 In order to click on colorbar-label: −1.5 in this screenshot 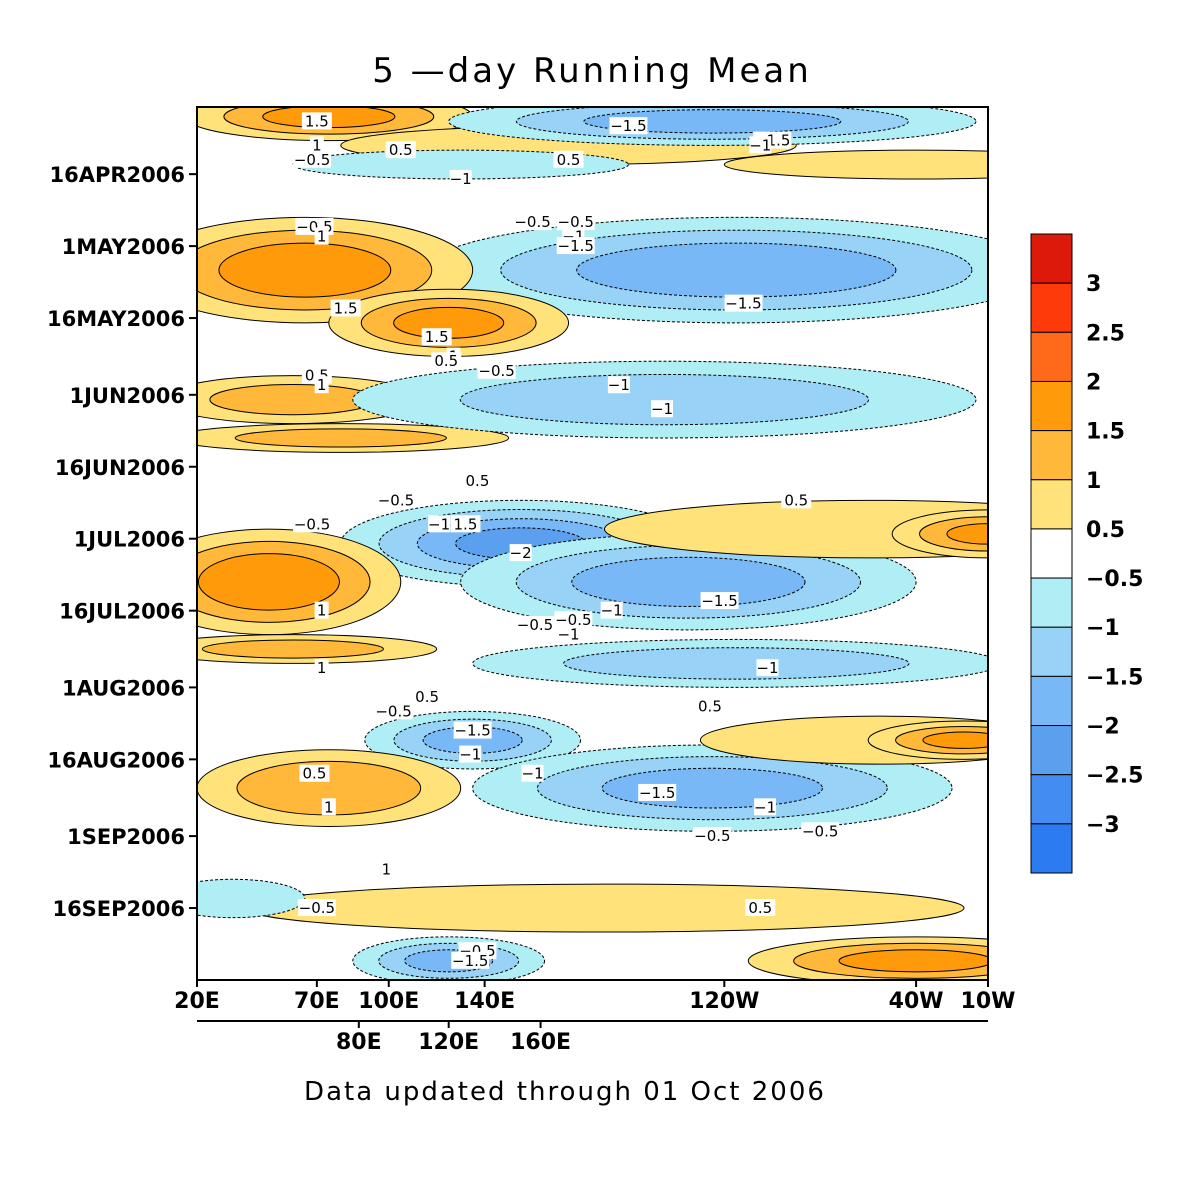, I will do `click(1114, 677)`.